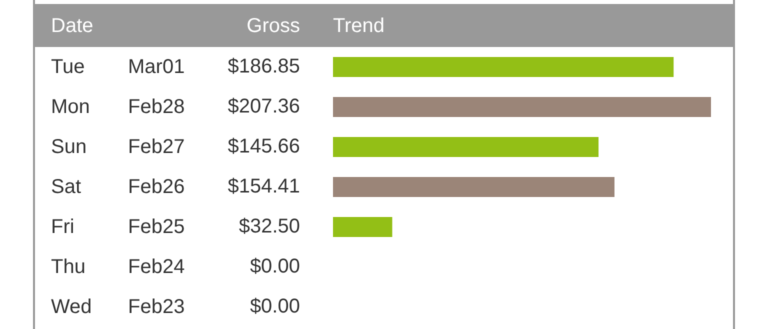 This screenshot has height=329, width=766. What do you see at coordinates (118, 187) in the screenshot?
I see `y-tick-label: Sat Feb26` at bounding box center [118, 187].